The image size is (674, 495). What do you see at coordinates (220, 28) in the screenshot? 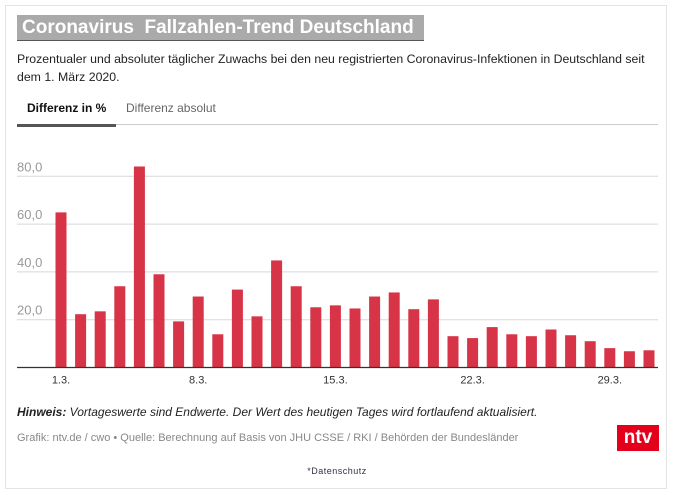
I see `chart-title: Coronavirus Fallzahlen-Trend Deutschland` at bounding box center [220, 28].